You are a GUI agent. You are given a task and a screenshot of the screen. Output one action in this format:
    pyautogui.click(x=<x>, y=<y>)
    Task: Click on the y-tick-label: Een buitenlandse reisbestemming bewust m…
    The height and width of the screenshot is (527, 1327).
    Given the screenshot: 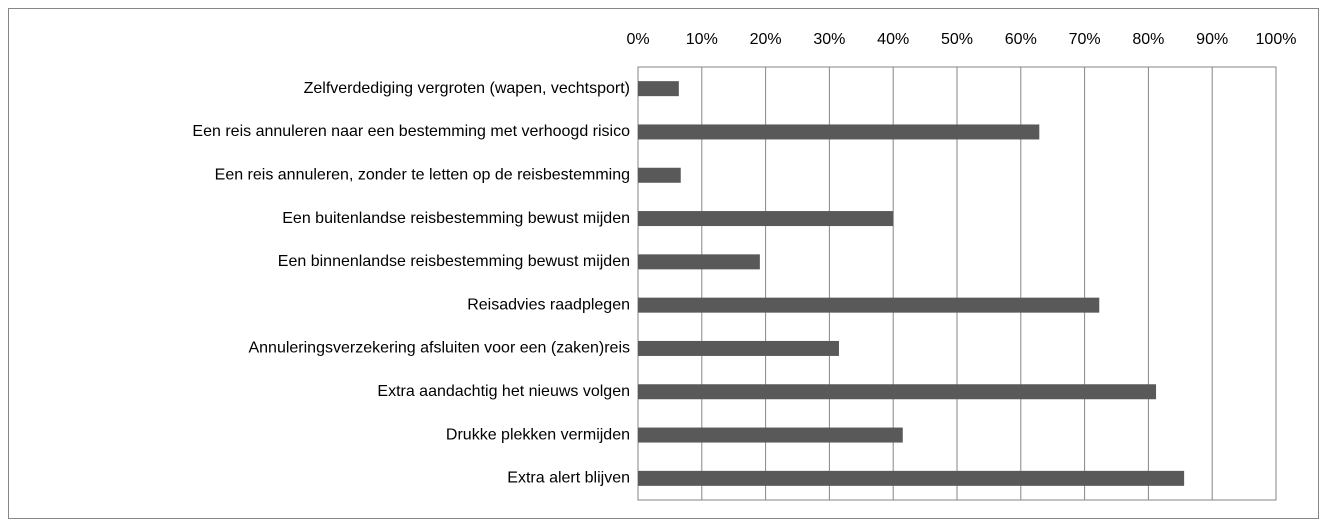 What is the action you would take?
    pyautogui.click(x=456, y=218)
    